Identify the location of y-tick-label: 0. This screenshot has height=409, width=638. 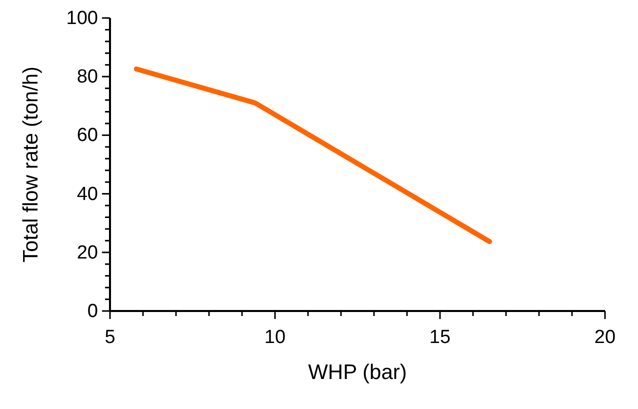
(92, 311).